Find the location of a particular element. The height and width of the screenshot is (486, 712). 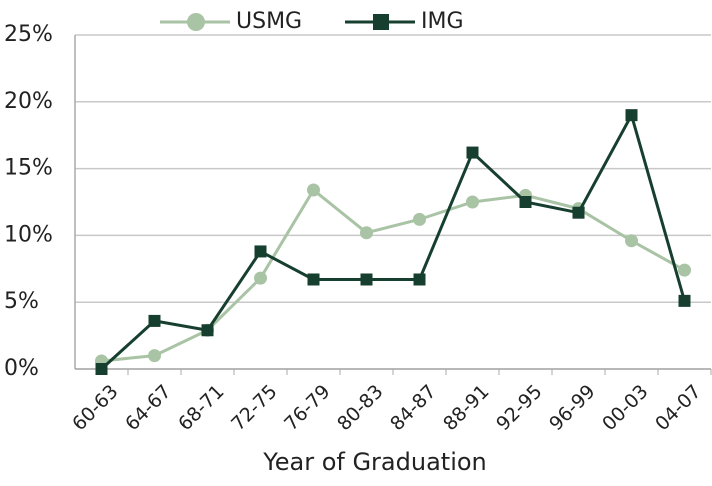

legend-label: IMG is located at coordinates (442, 21).